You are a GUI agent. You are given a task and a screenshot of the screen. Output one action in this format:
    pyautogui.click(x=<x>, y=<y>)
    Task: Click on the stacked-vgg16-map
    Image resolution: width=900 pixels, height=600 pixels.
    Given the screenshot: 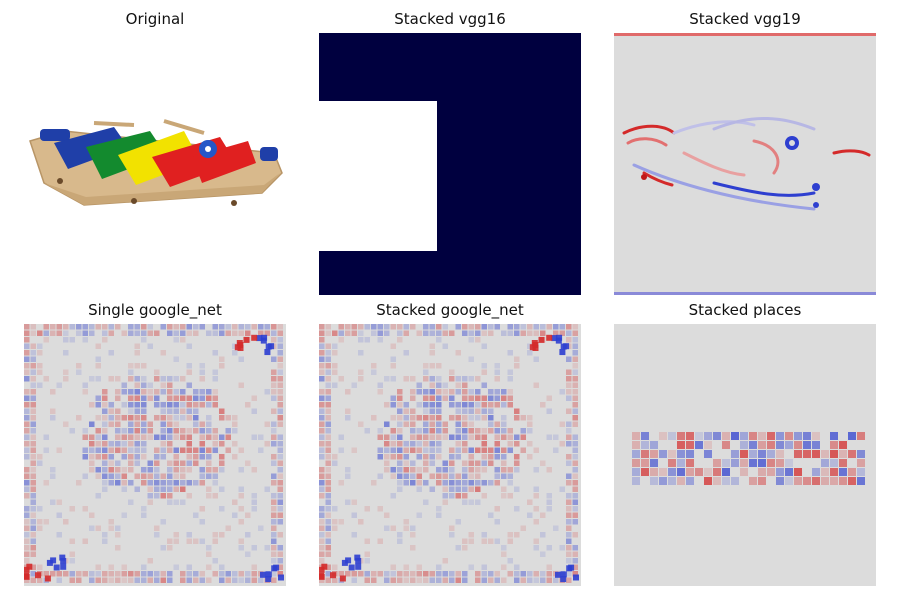 What is the action you would take?
    pyautogui.click(x=450, y=164)
    